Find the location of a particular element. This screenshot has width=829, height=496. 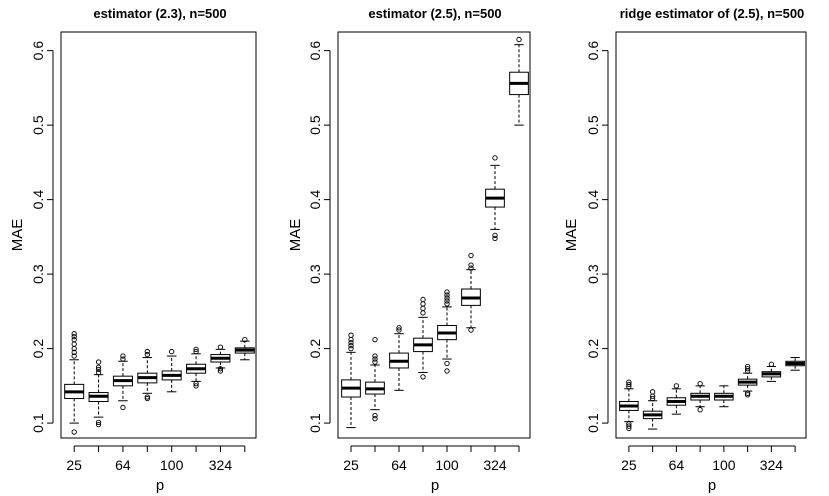

chart-title: estimator (2.3), n=500 is located at coordinates (159, 13).